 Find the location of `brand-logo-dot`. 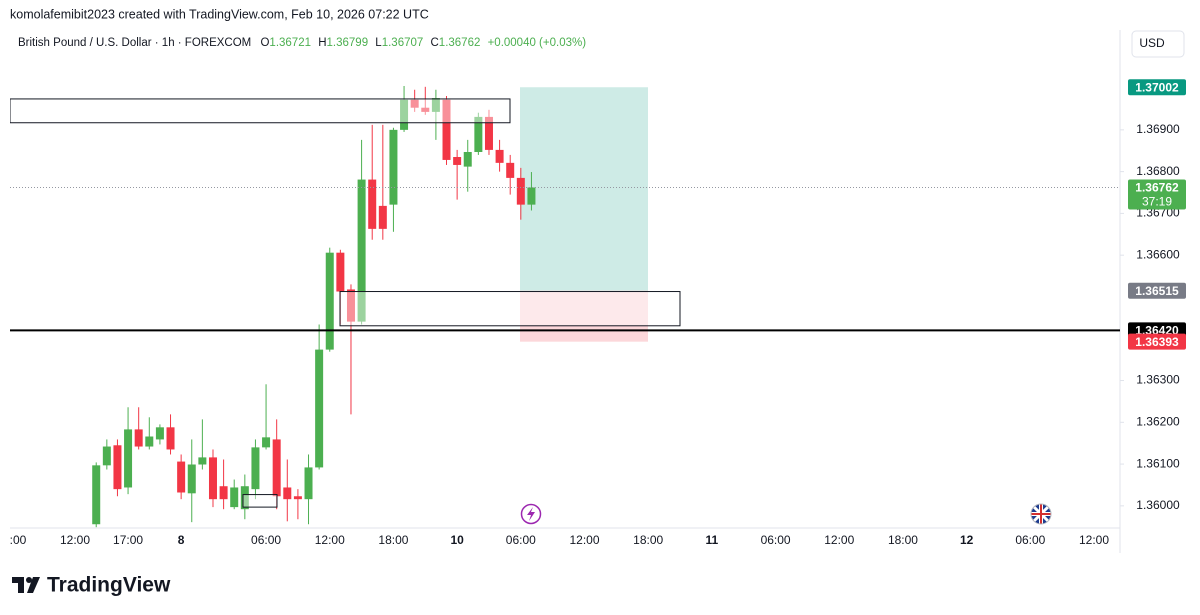

brand-logo-dot is located at coordinates (29, 580).